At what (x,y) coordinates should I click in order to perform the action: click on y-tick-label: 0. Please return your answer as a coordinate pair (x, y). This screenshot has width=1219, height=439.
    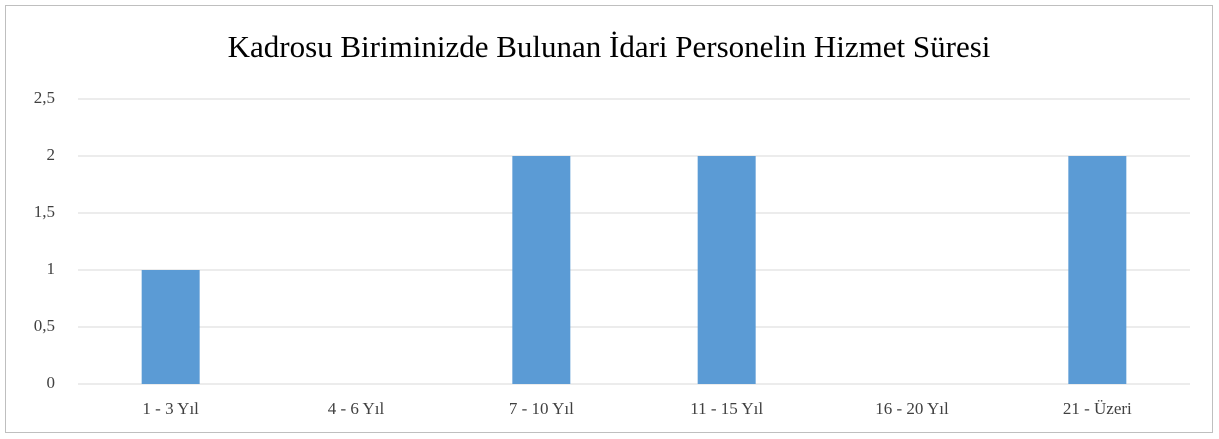
    Looking at the image, I should click on (51, 382).